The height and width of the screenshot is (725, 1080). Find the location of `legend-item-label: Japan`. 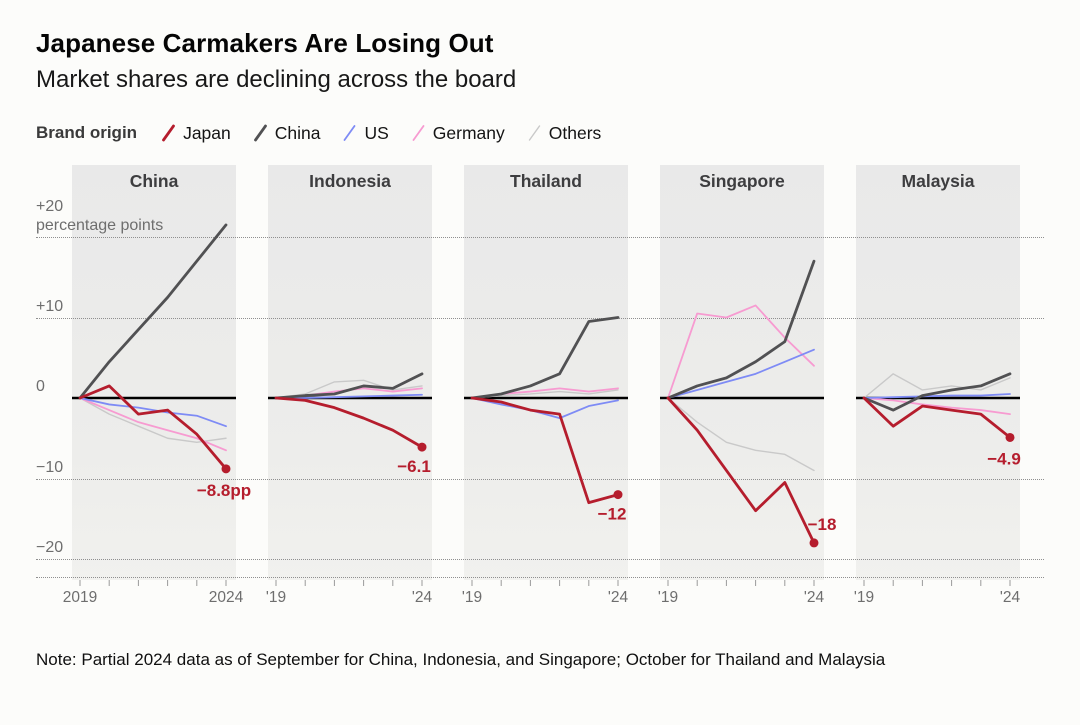

legend-item-label: Japan is located at coordinates (207, 132).